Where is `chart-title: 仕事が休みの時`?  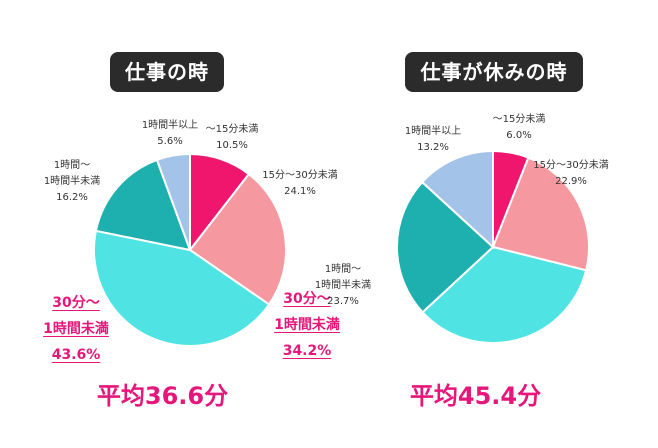 chart-title: 仕事が休みの時 is located at coordinates (494, 72).